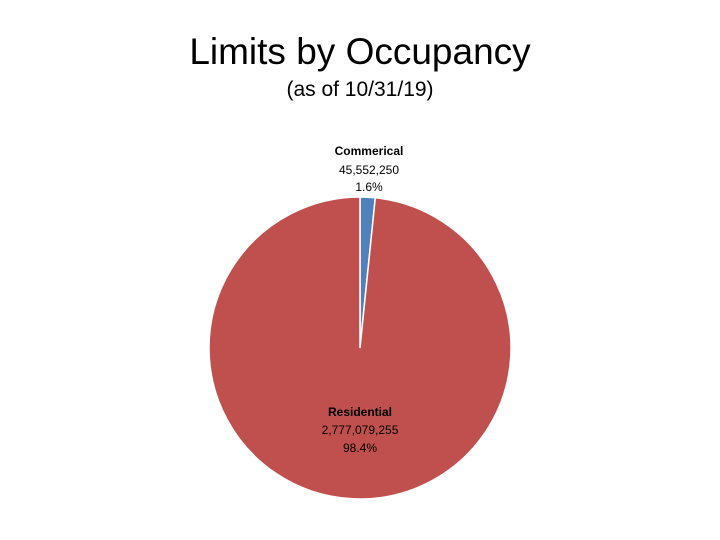 The image size is (720, 540). I want to click on label-residential: Residential 2,777,079,255 98.4%, so click(360, 430).